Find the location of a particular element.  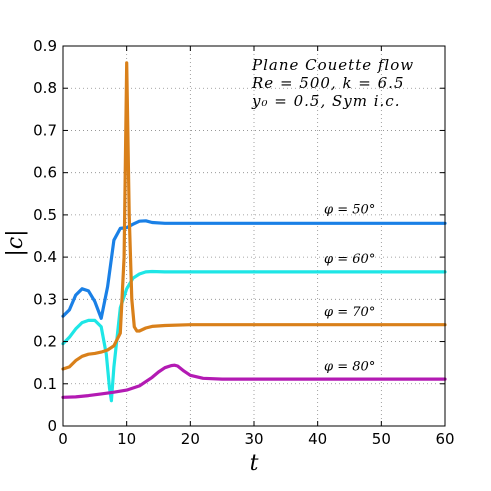

y-tick-label: 0.6 is located at coordinates (45, 173).